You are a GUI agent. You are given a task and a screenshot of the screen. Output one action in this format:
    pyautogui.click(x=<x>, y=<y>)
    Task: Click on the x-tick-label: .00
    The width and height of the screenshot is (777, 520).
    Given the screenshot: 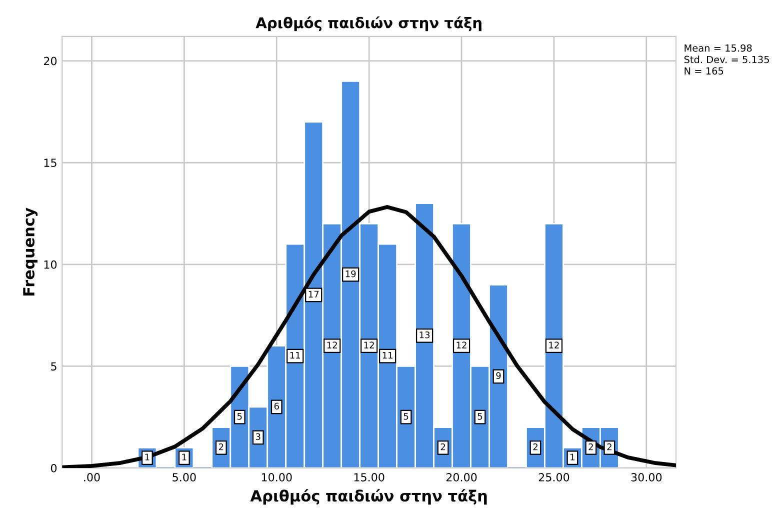 What is the action you would take?
    pyautogui.click(x=92, y=477)
    